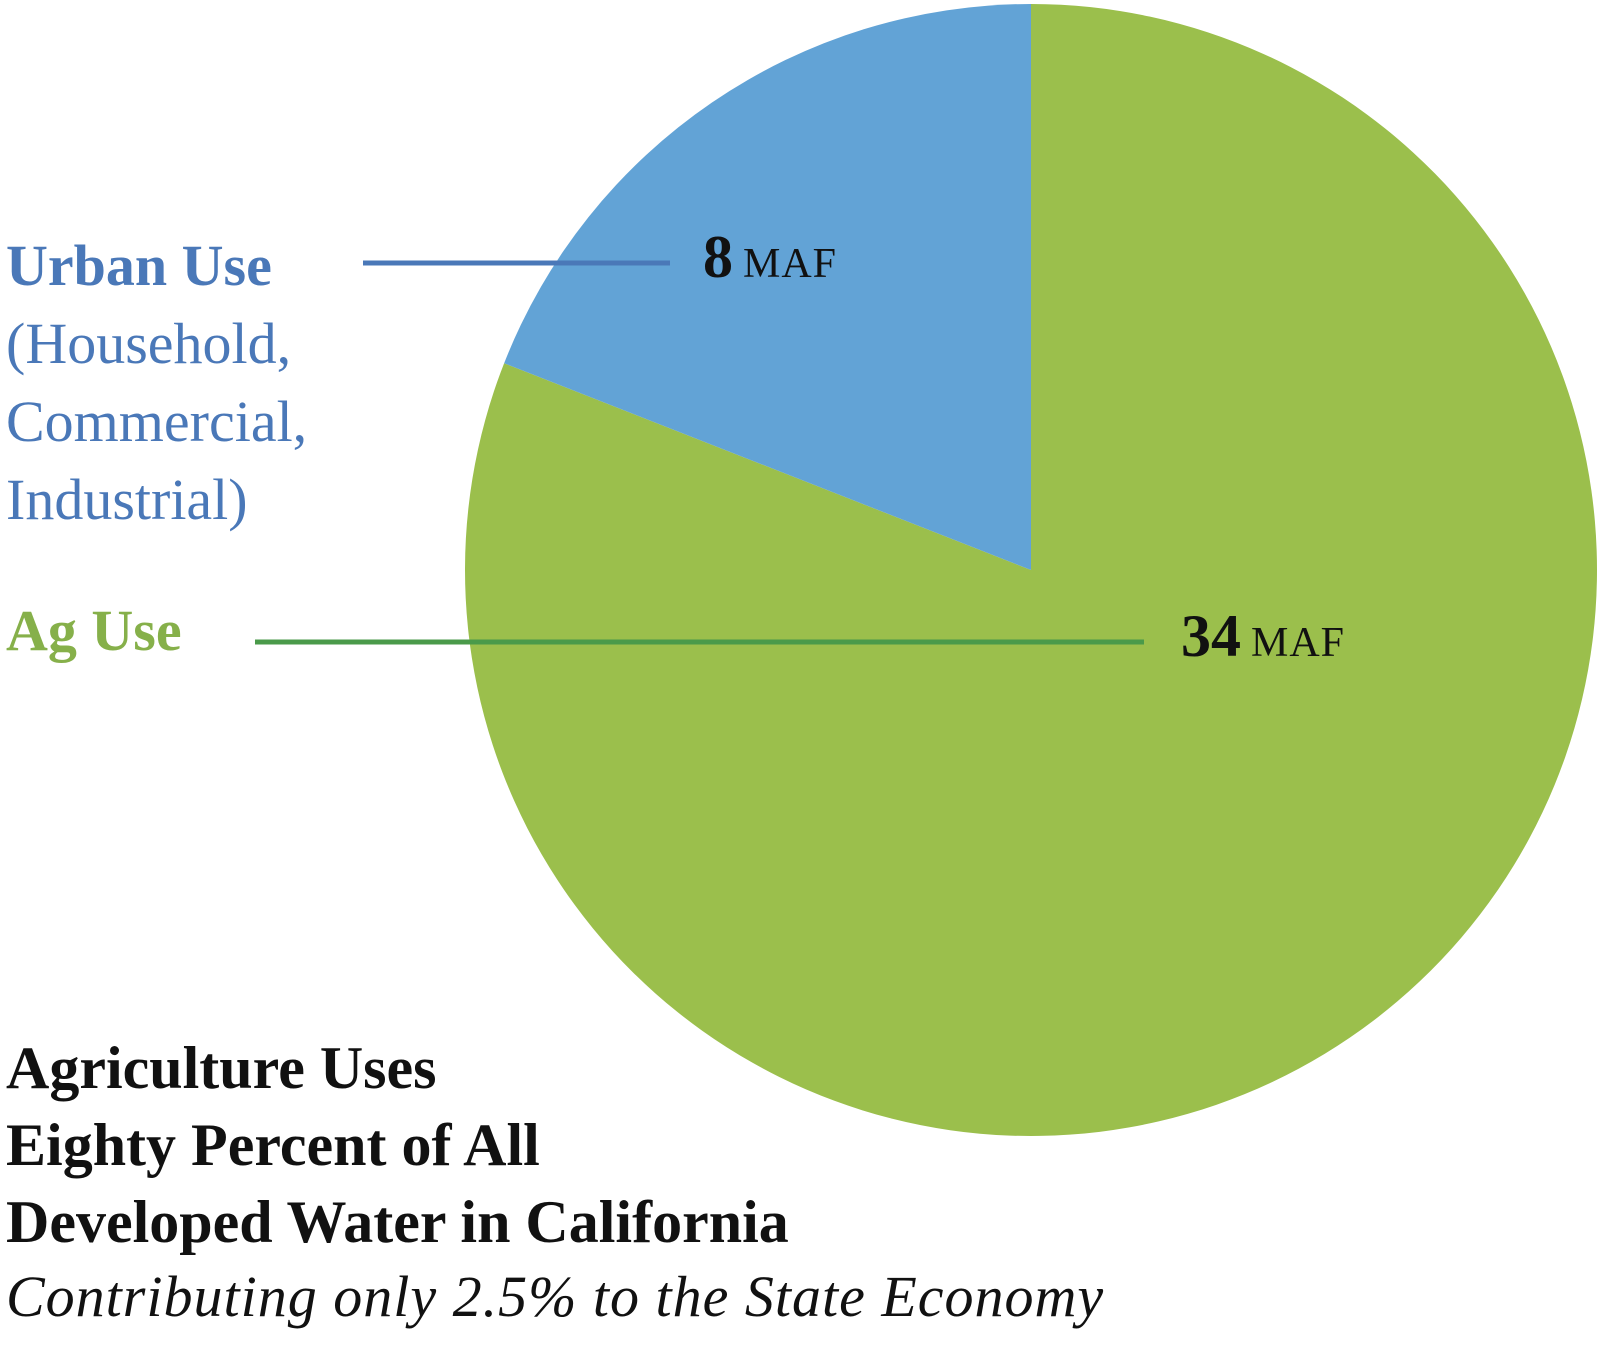  I want to click on urban-value: 8, so click(718, 257).